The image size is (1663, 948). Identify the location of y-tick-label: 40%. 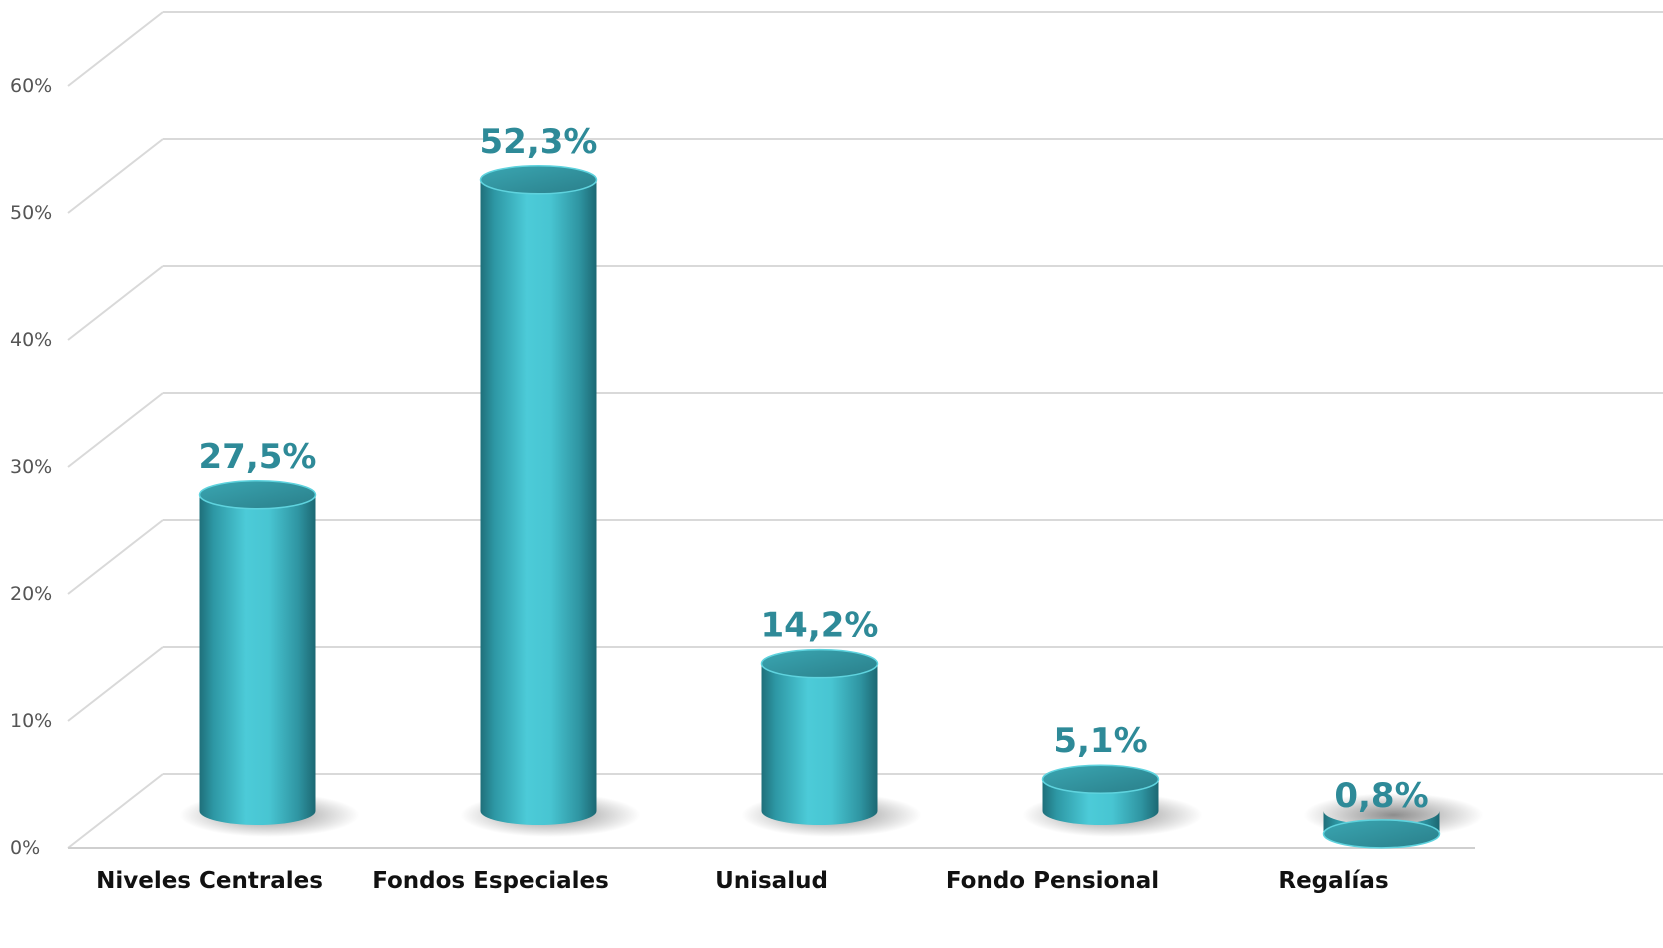
(31, 340).